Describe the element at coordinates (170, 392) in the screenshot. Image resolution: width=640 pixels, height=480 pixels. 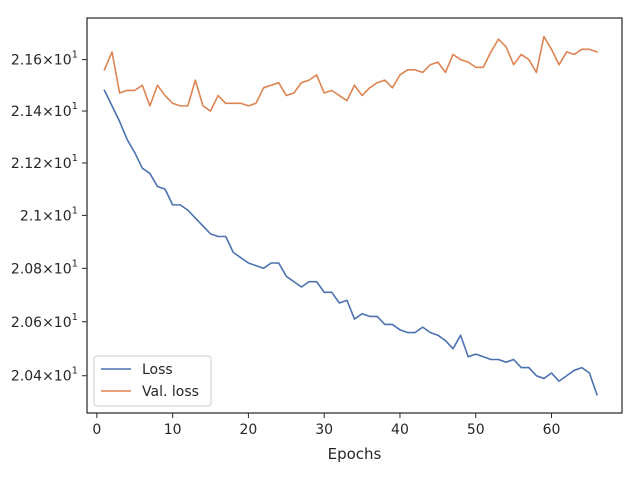
I see `legend-label-val-loss: Val. loss` at that location.